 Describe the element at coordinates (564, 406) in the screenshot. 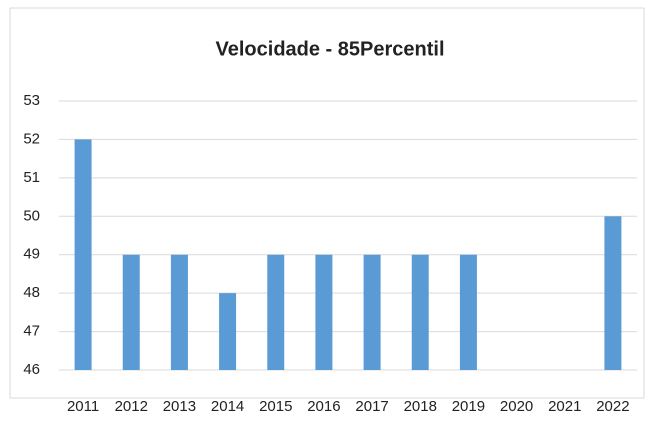

I see `x-tick-label: 2021` at that location.